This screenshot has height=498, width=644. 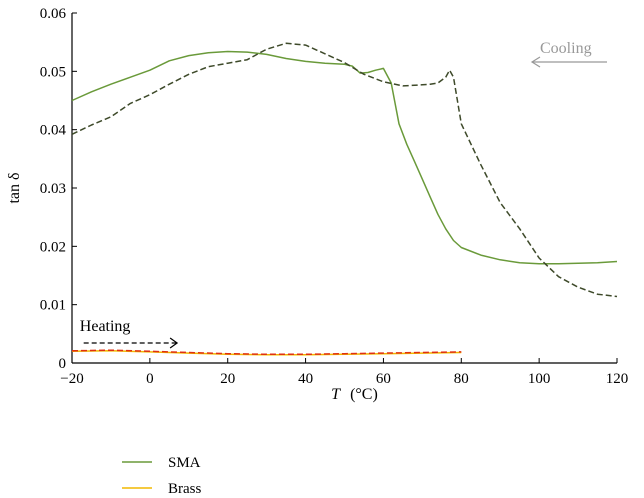 I want to click on y-tick-label: 0.05, so click(x=53, y=72).